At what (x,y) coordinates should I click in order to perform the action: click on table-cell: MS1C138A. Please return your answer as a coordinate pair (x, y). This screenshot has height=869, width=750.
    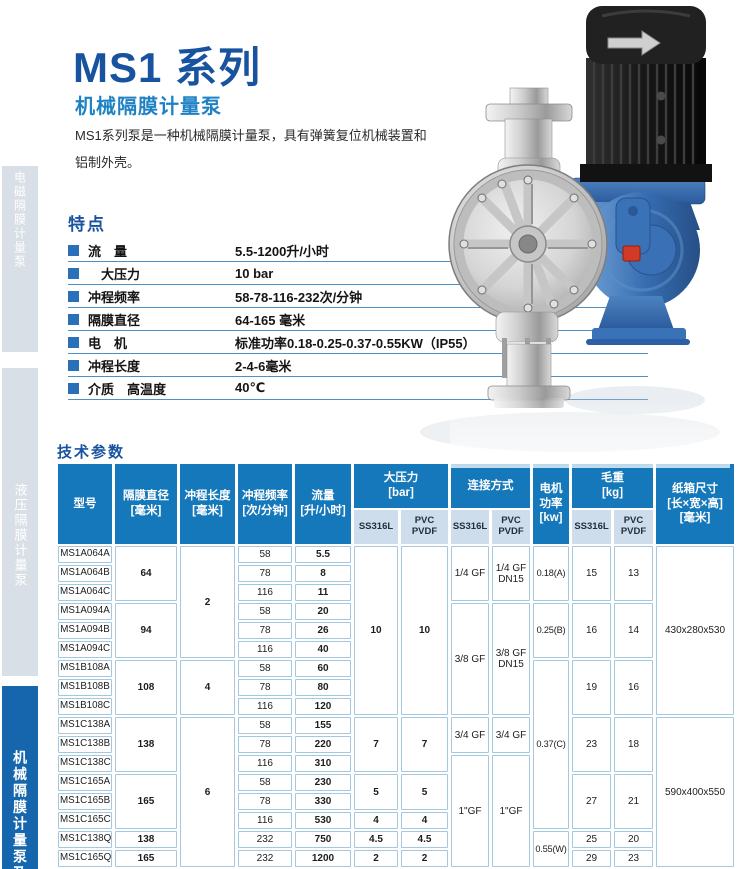
    Looking at the image, I should click on (85, 725).